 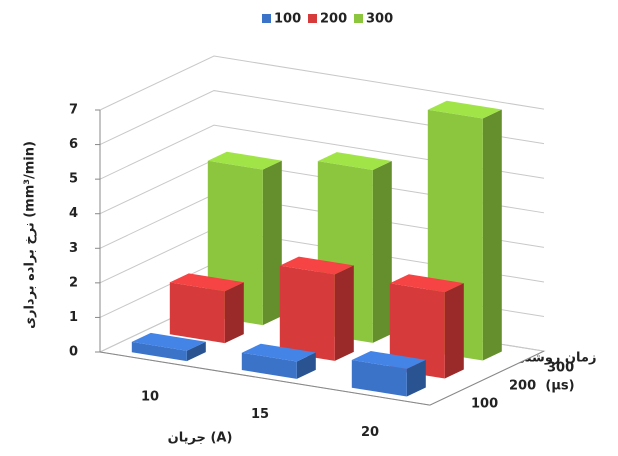 I want to click on legend-label: 100, so click(x=287, y=19).